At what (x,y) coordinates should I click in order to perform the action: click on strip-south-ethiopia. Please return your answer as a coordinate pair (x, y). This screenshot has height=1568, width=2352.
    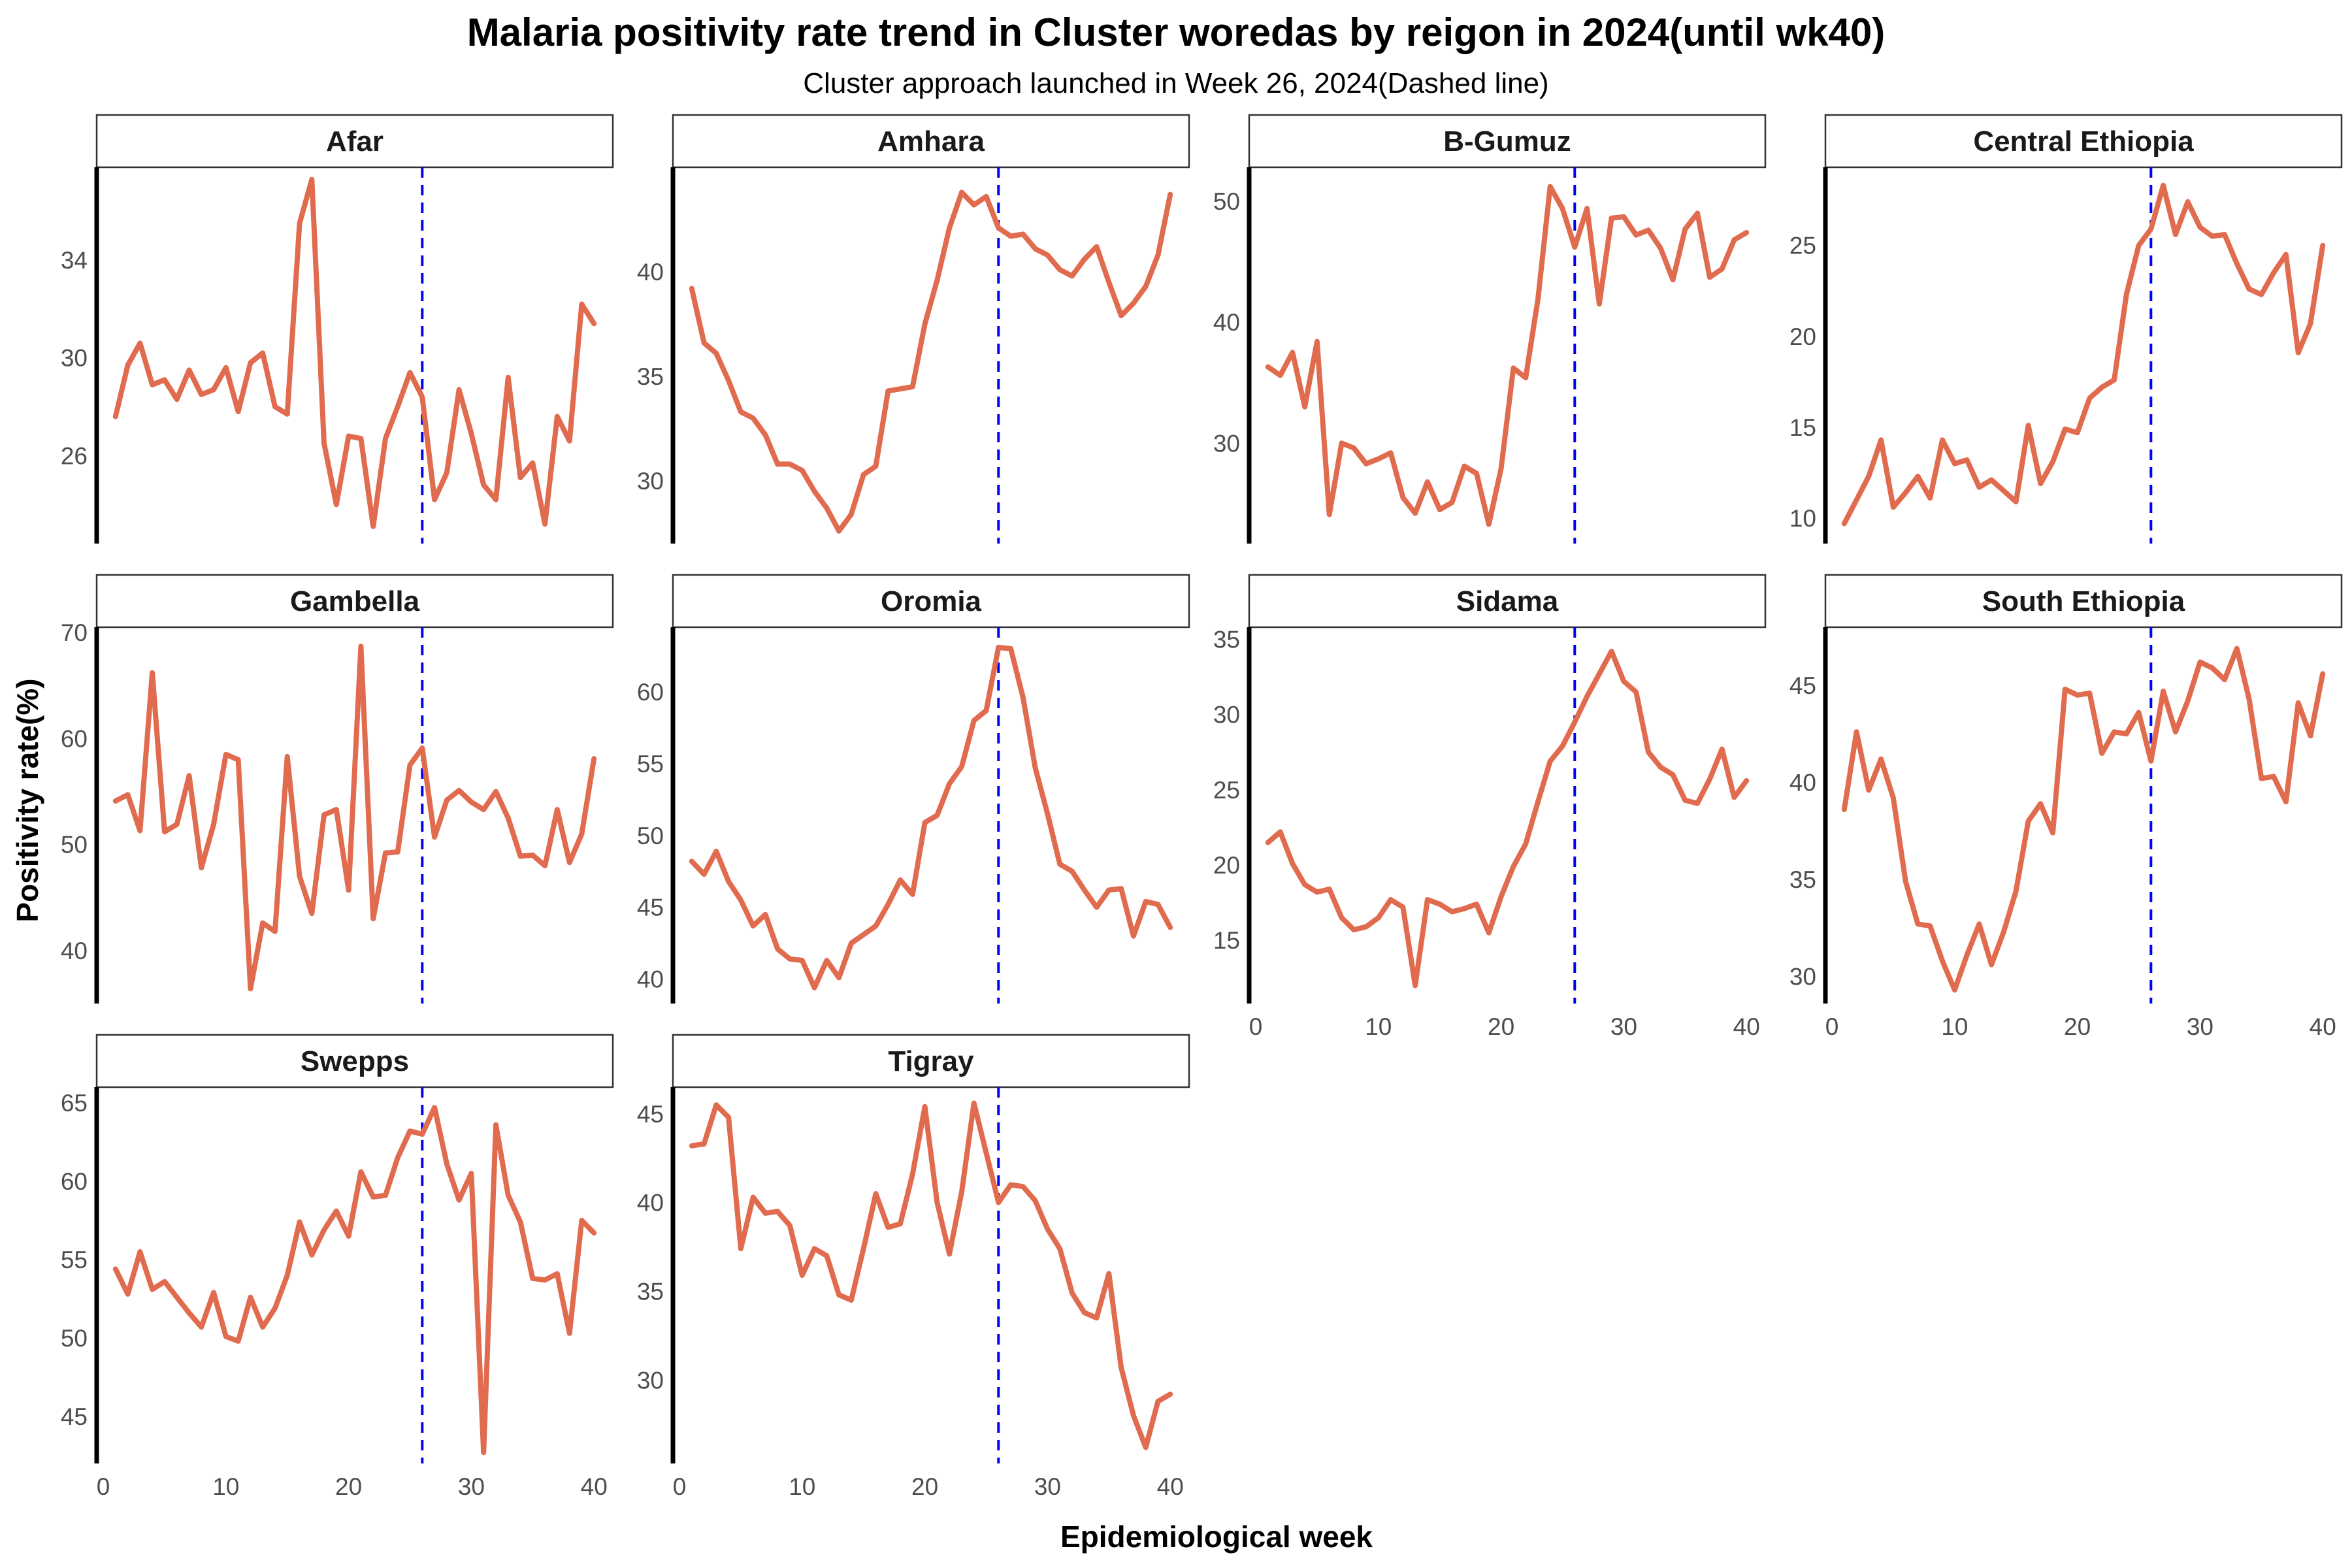
    Looking at the image, I should click on (2083, 601).